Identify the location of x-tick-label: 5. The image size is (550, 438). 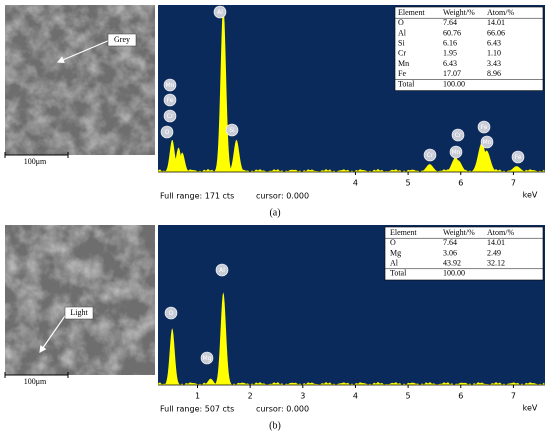
(408, 396).